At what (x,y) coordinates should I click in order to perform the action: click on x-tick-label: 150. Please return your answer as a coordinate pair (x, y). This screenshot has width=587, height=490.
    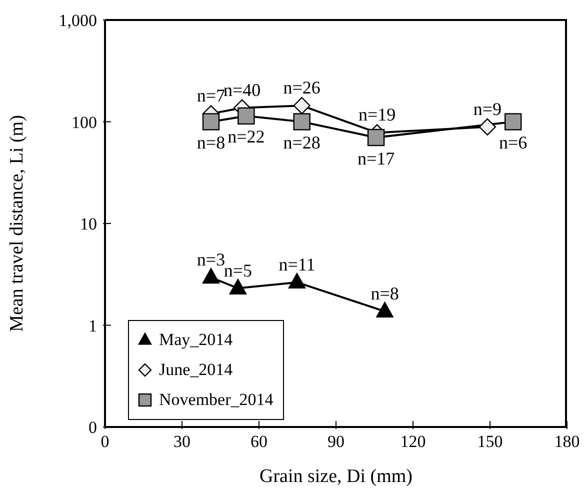
    Looking at the image, I should click on (490, 441).